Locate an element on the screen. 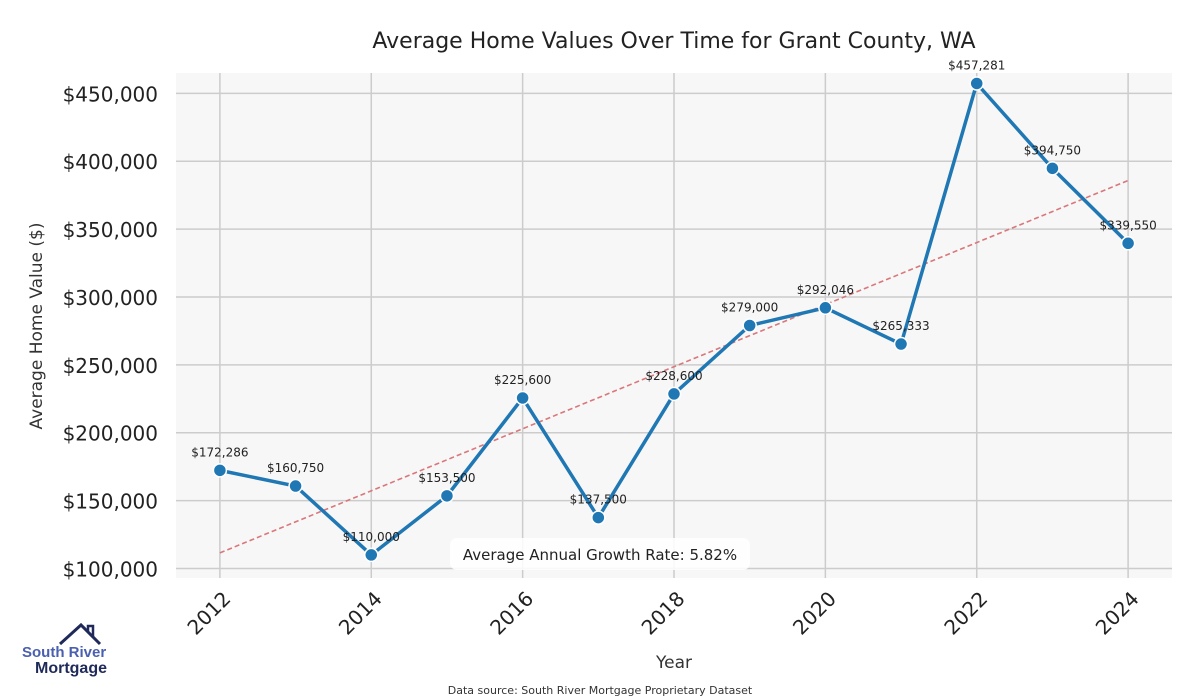  data-label: $153,500 is located at coordinates (446, 478).